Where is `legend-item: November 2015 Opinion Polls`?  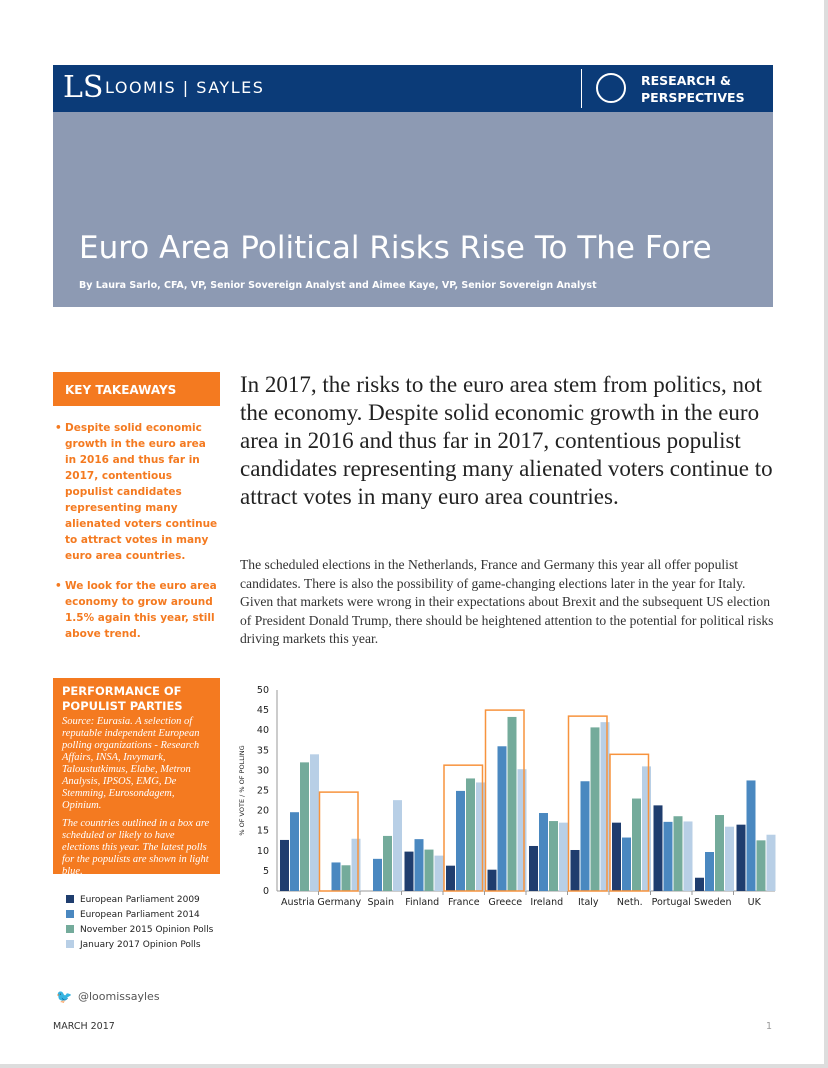
legend-item: November 2015 Opinion Polls is located at coordinates (139, 930).